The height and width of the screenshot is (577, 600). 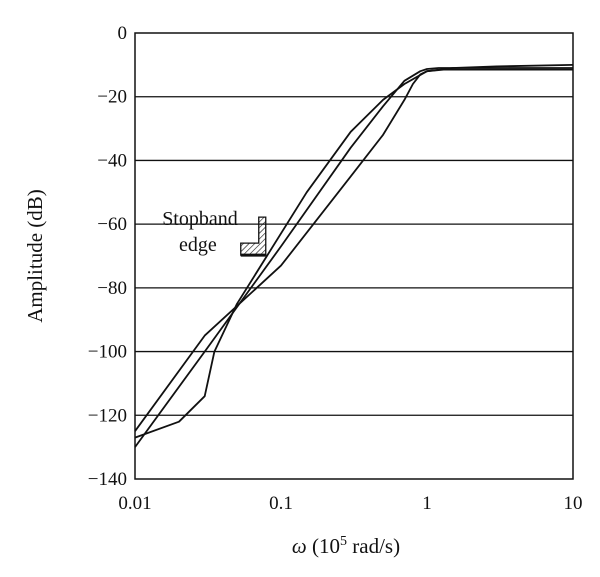 What do you see at coordinates (200, 219) in the screenshot?
I see `annotation-label: Stopband` at bounding box center [200, 219].